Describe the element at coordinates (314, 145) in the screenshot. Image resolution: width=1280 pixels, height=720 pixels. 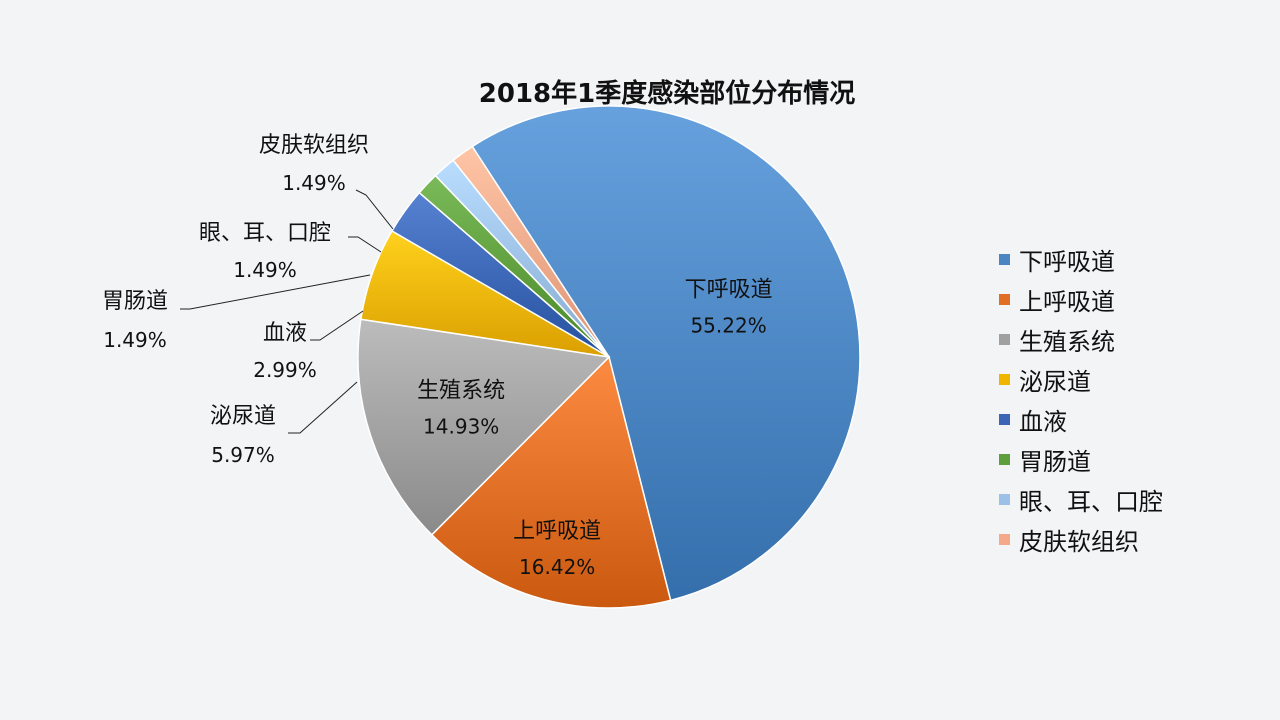
I see `slice-label: 皮肤软组织` at that location.